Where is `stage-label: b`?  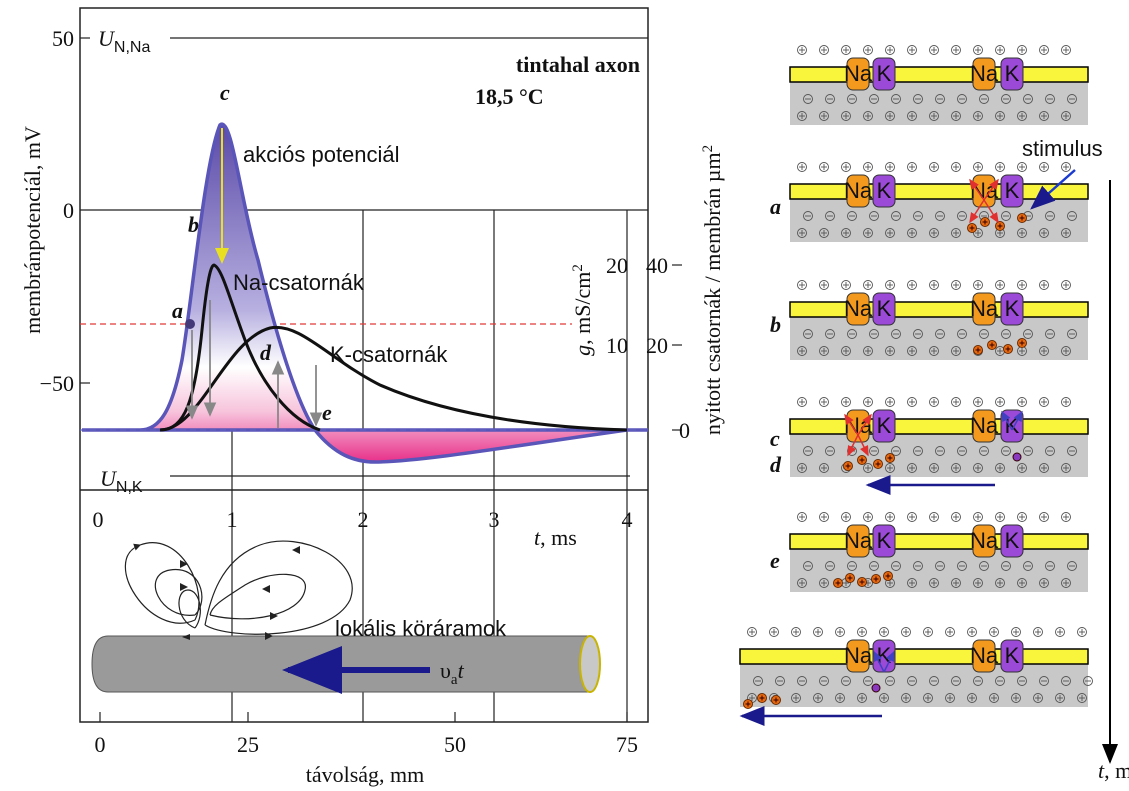 stage-label: b is located at coordinates (775, 324).